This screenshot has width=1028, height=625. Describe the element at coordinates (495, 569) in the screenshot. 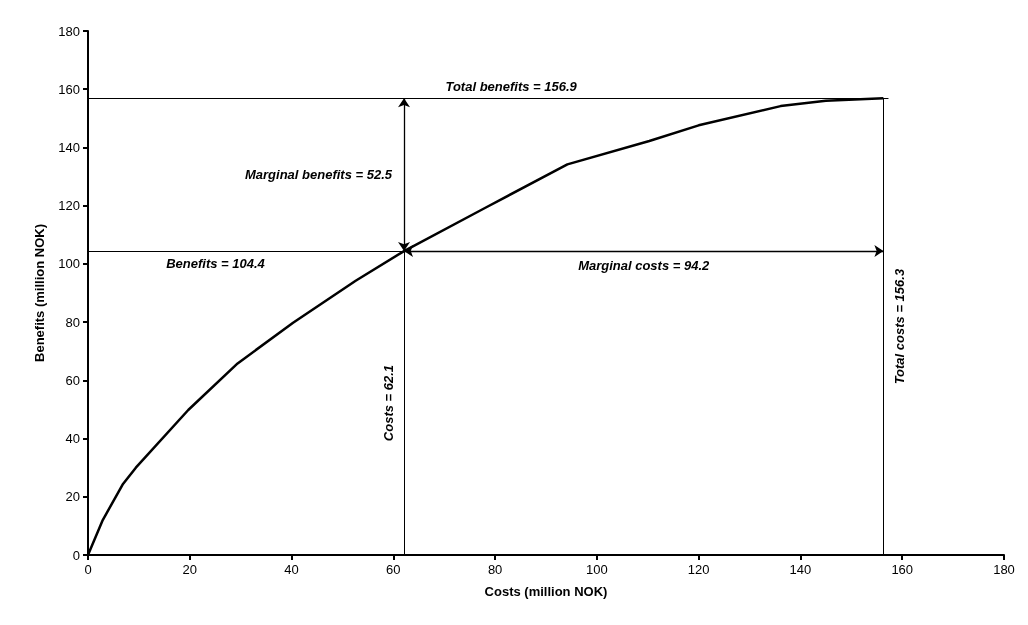

I see `x-tick-label: 80` at that location.